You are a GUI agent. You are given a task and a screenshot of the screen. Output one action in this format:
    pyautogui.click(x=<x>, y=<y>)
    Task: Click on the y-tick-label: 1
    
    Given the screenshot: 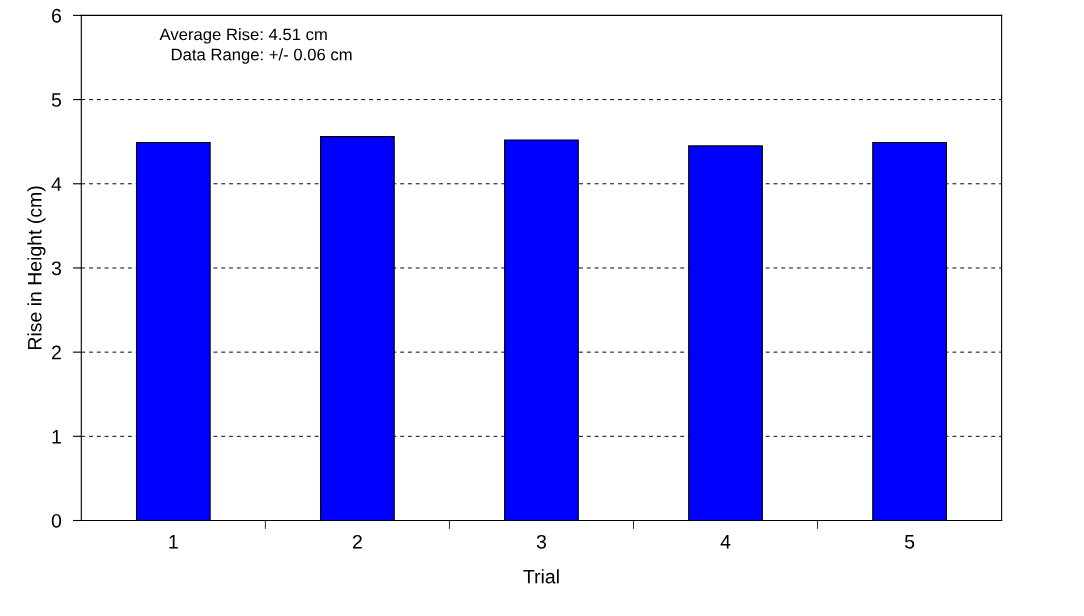 What is the action you would take?
    pyautogui.click(x=56, y=437)
    